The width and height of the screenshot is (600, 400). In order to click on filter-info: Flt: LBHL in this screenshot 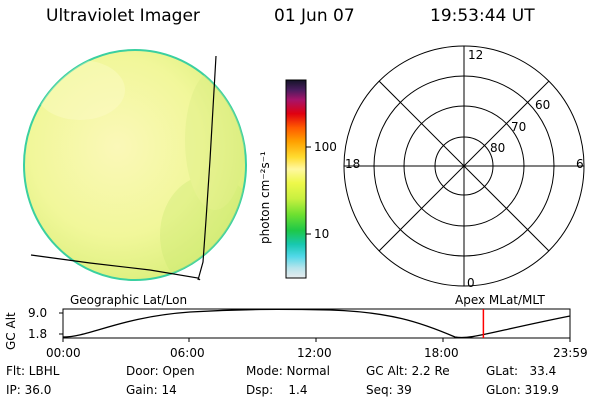, I will do `click(33, 371)`.